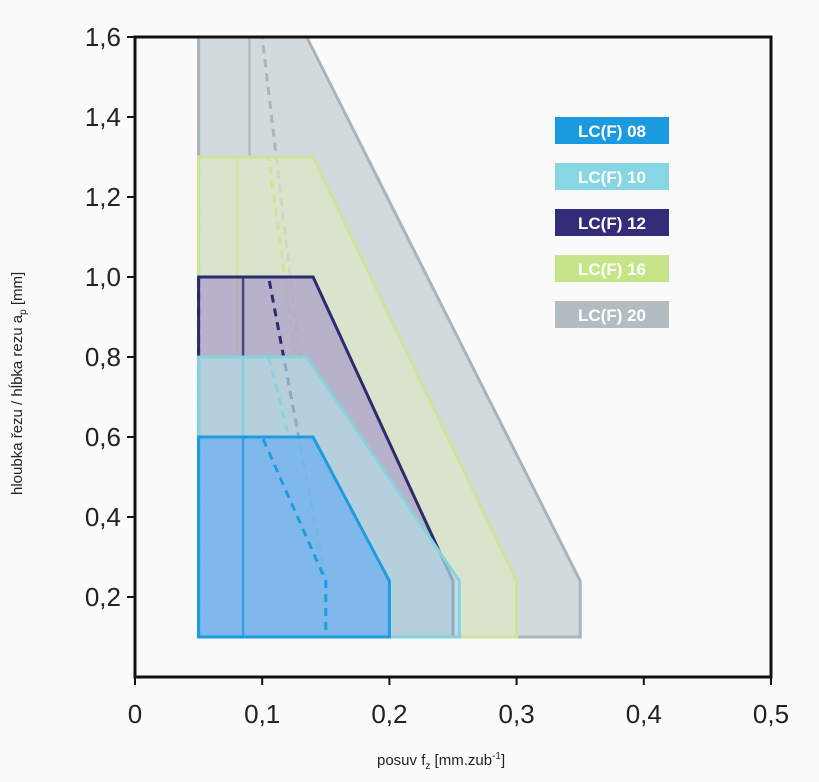 This screenshot has height=782, width=819. I want to click on y-tick-label: 1,0, so click(103, 277).